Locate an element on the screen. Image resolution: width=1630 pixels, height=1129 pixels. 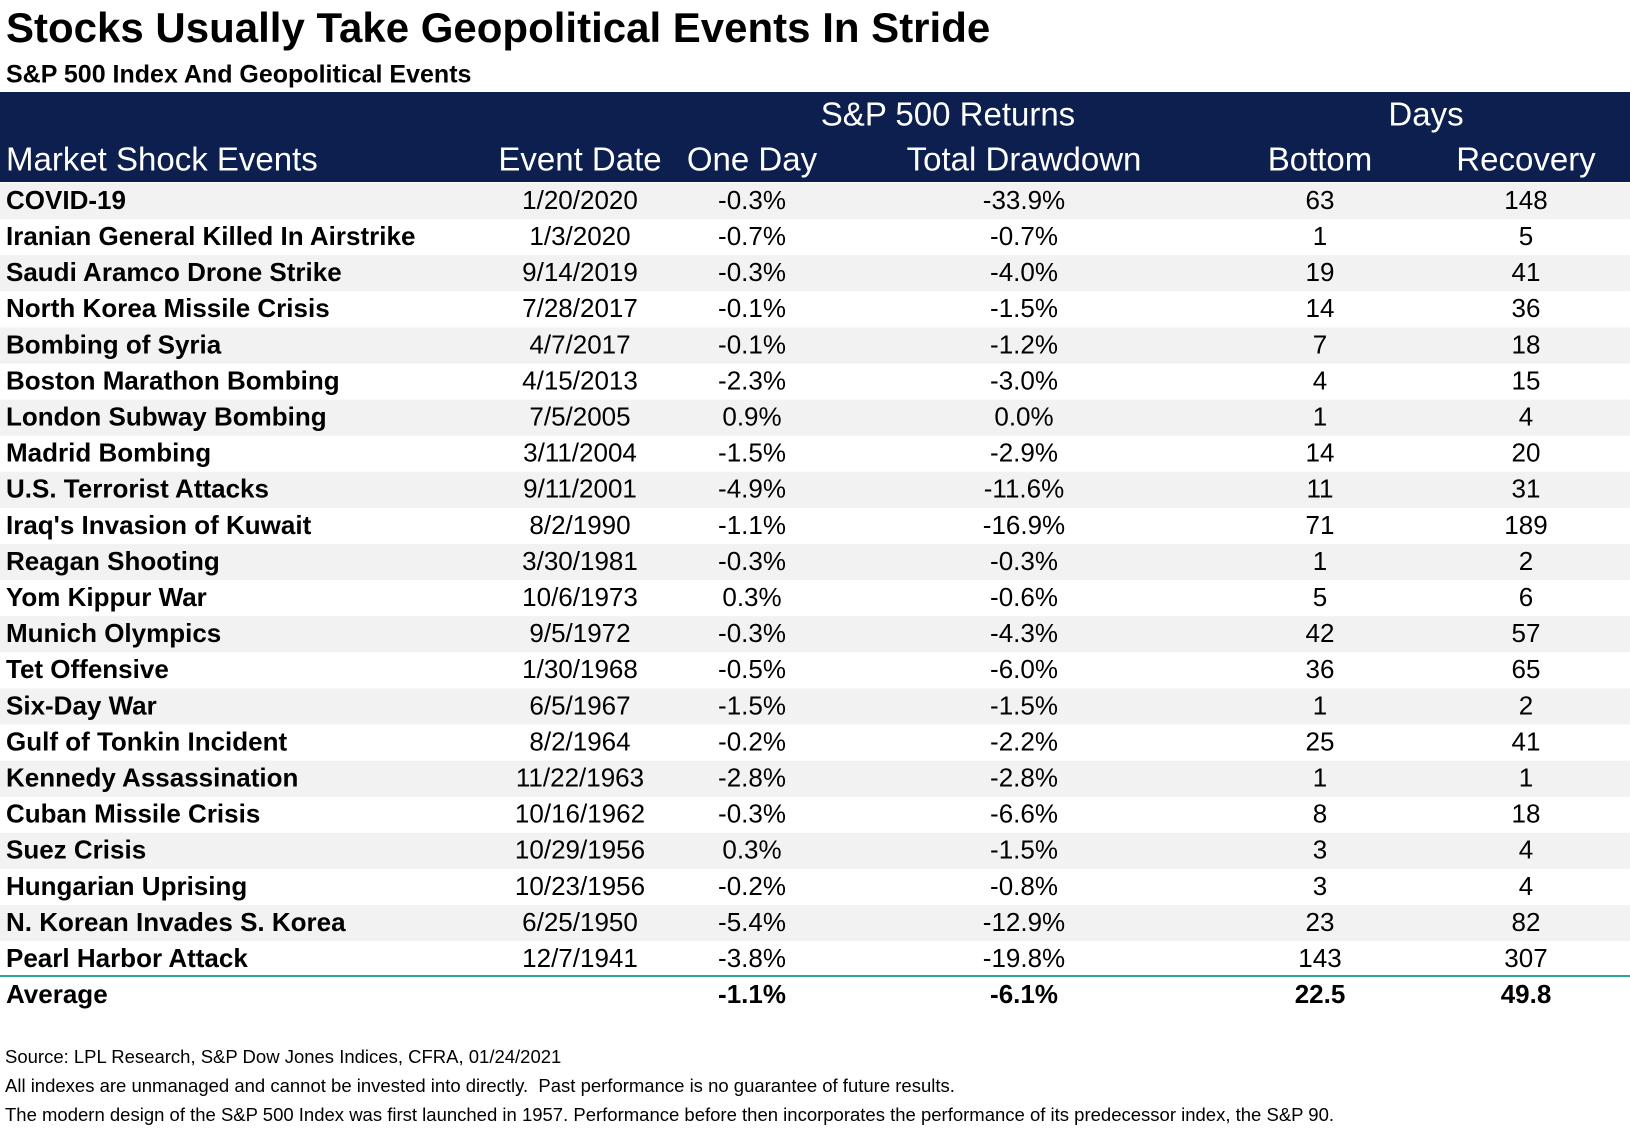
cell: 4/7/2017 is located at coordinates (579, 344).